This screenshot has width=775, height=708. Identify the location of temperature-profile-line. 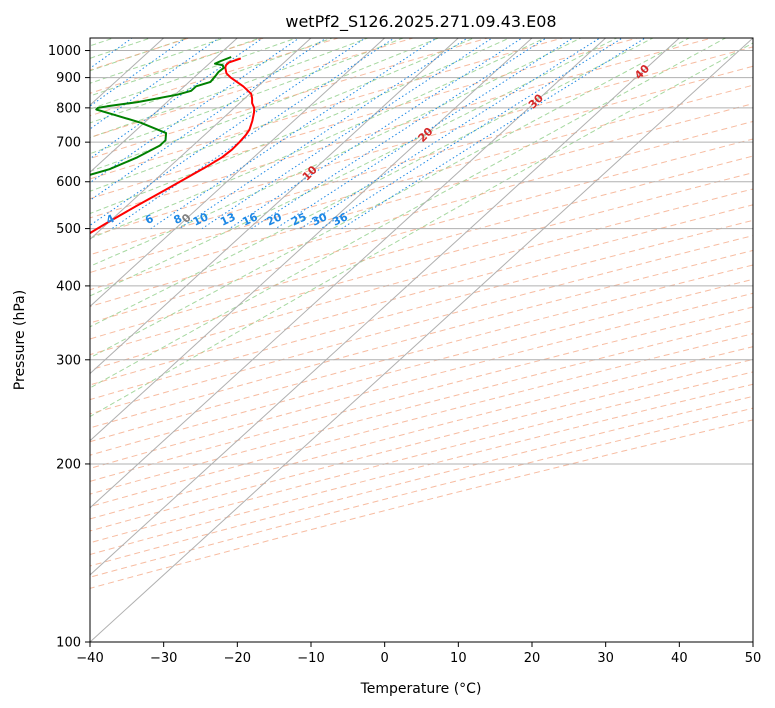
(173, 146).